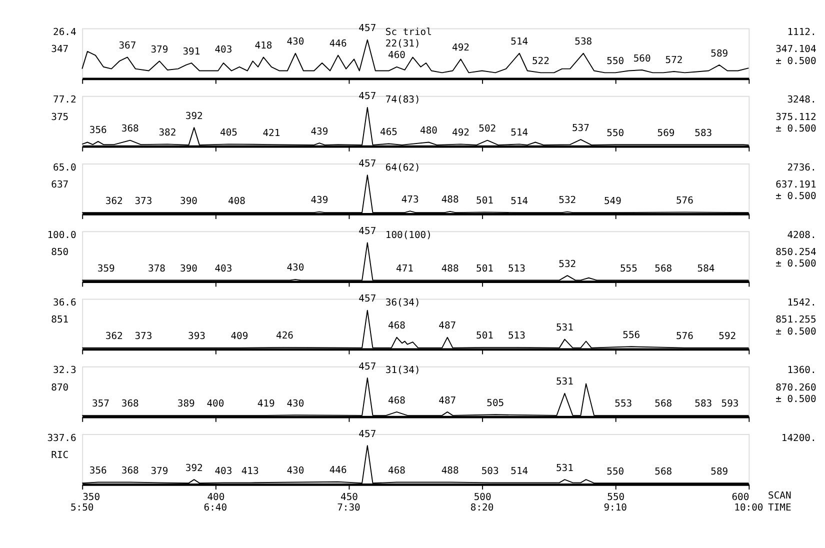  I want to click on x-axis-title: SCAN, so click(780, 496).